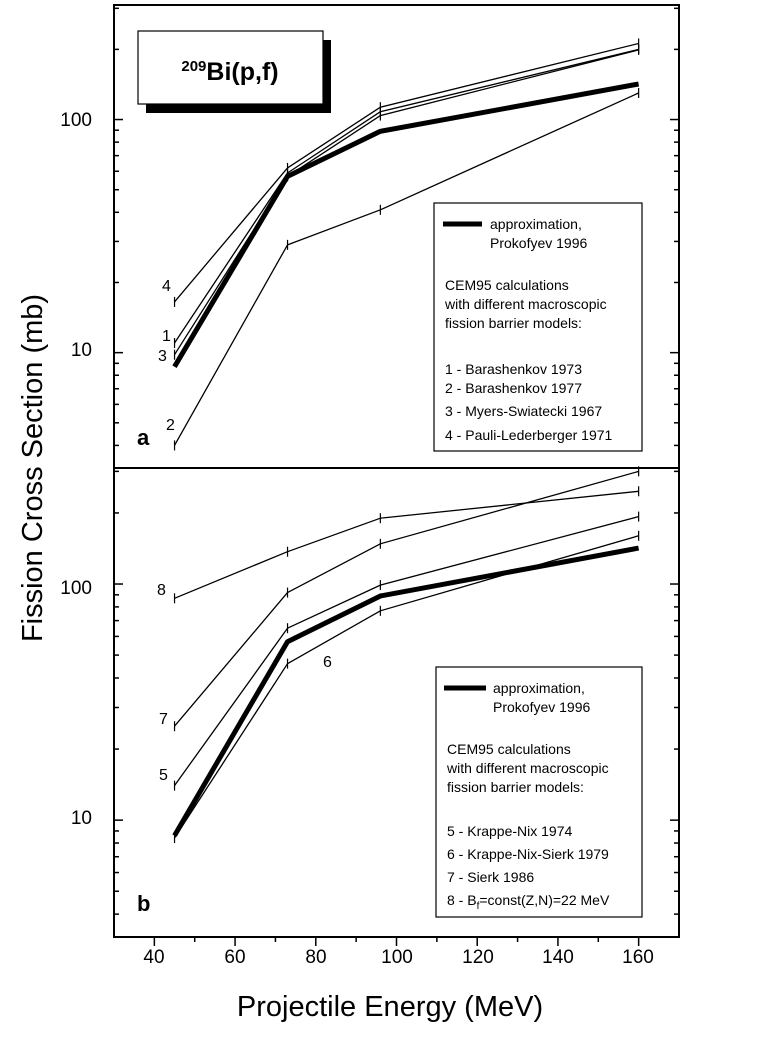 This screenshot has width=763, height=1040. I want to click on legend-a-intro3: fission barrier models:, so click(513, 323).